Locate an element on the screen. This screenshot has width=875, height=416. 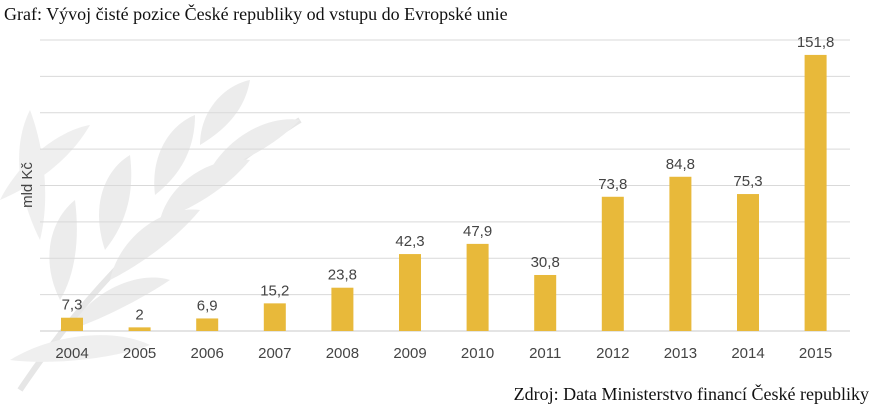
data-label-2012: 73,8 is located at coordinates (612, 184).